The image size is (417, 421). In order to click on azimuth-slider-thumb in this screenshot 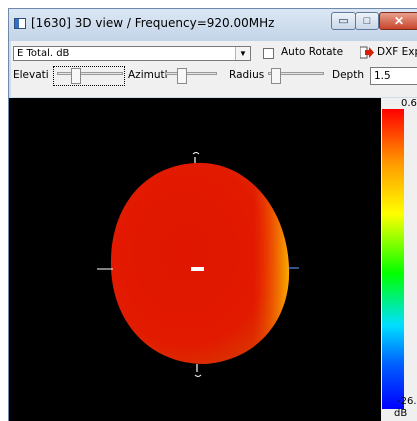, I will do `click(182, 76)`.